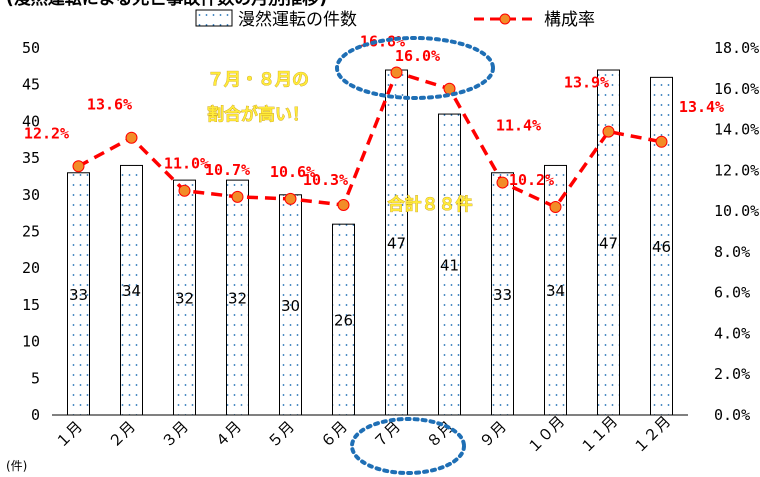 This screenshot has width=760, height=477. What do you see at coordinates (732, 415) in the screenshot?
I see `y-right-tick-label: 0.0%` at bounding box center [732, 415].